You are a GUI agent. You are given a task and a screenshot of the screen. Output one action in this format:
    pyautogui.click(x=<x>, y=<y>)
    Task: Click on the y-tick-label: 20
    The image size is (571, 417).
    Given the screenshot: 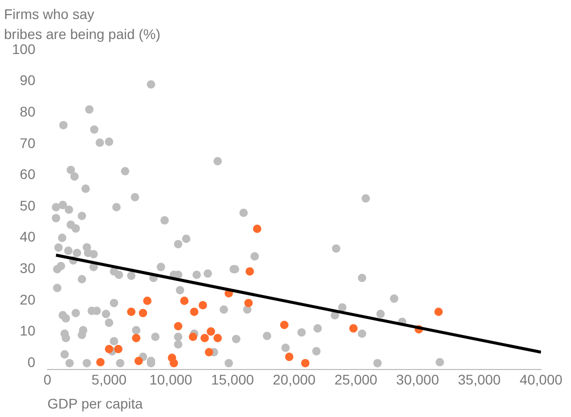 What is the action you would take?
    pyautogui.click(x=28, y=299)
    